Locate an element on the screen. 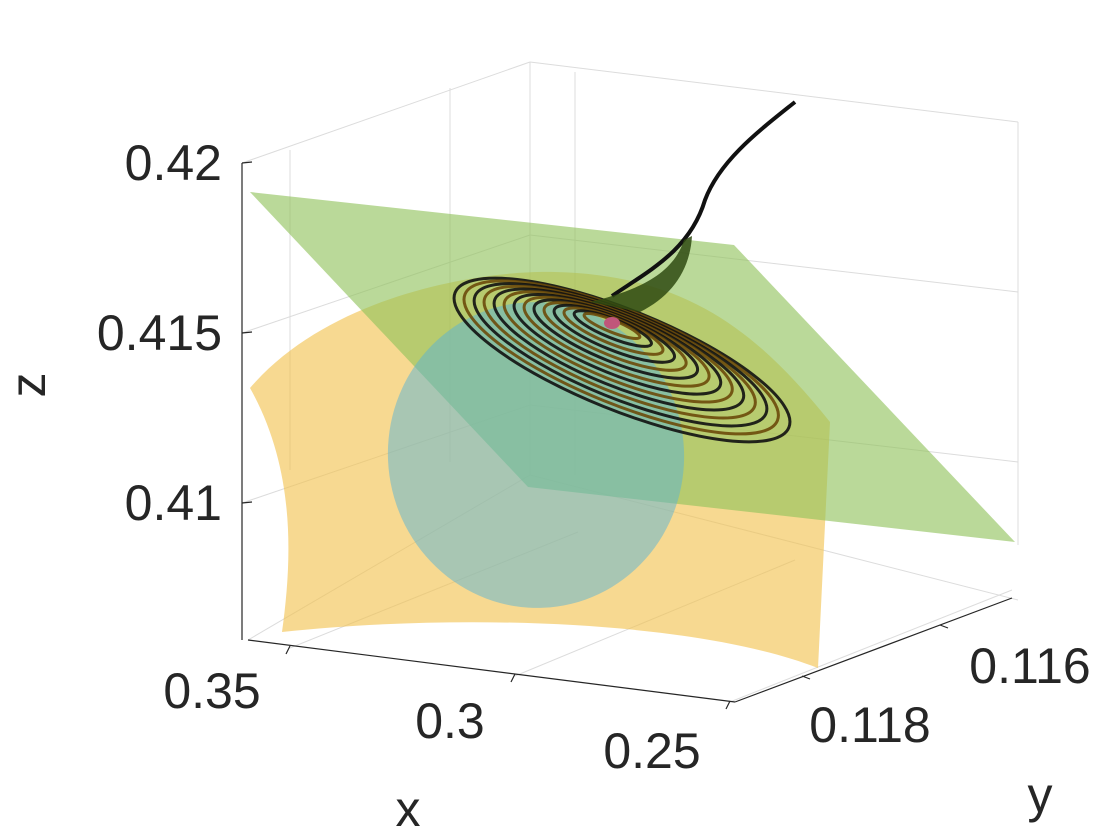 This screenshot has height=840, width=1120. z-tick-labels: 0.42 0.415 0.41 is located at coordinates (159, 333).